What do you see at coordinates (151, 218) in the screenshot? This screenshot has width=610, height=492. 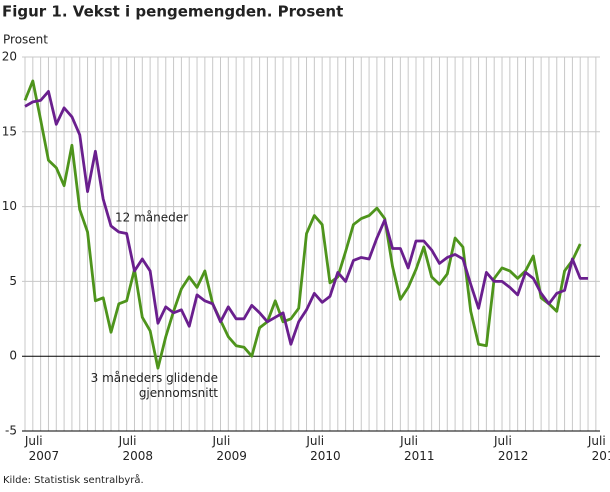 I see `series-label: 12 måneder` at bounding box center [151, 218].